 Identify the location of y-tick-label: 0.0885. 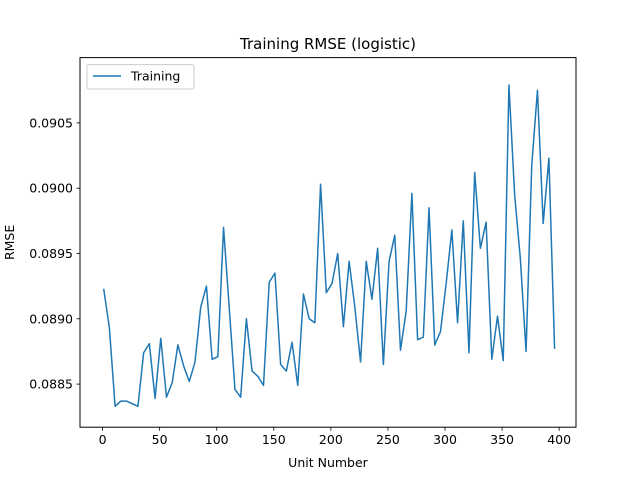
(51, 384).